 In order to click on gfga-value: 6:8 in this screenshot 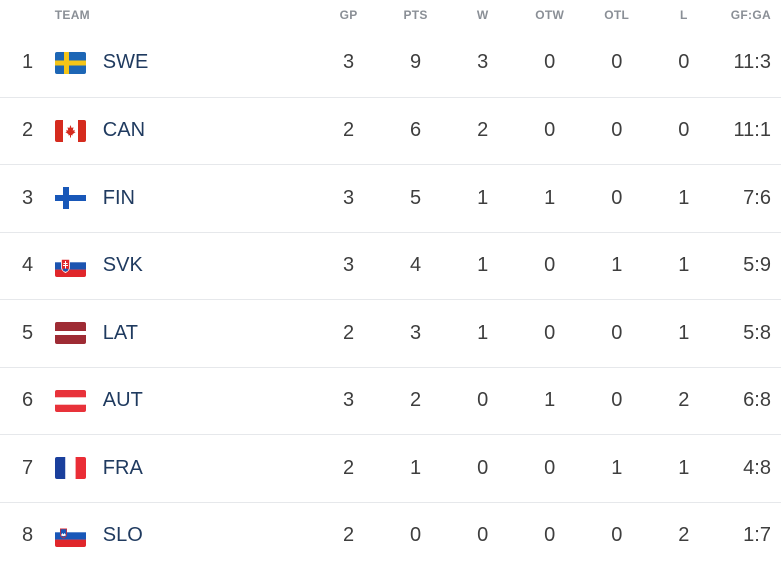, I will do `click(757, 400)`.